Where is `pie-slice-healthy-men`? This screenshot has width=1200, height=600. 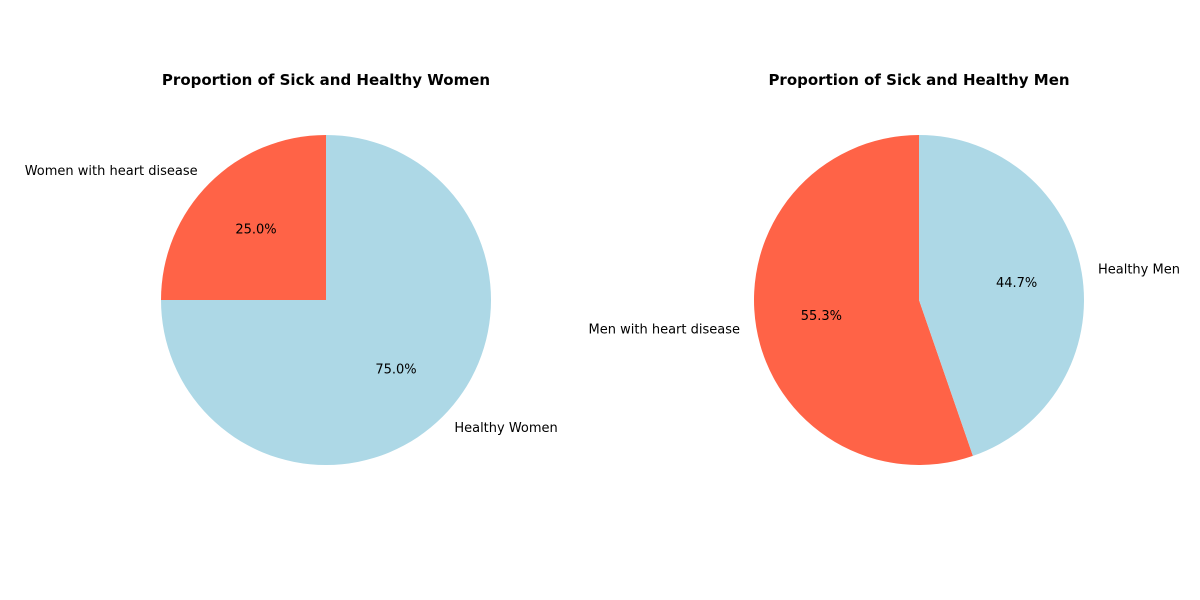
pie-slice-healthy-men is located at coordinates (1001, 295).